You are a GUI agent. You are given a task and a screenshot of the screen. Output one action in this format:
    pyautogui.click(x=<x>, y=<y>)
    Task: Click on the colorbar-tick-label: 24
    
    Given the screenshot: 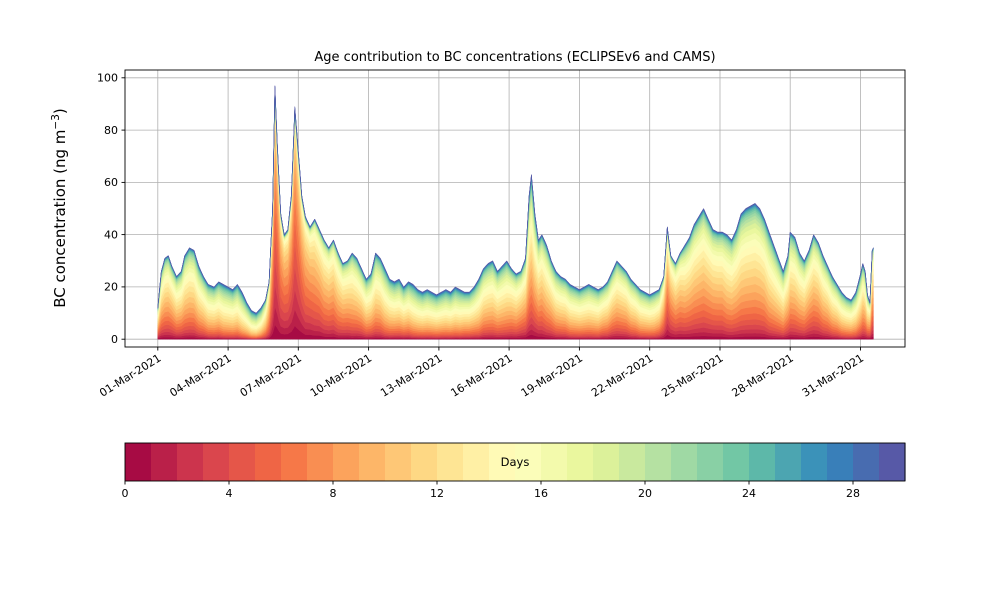 What is the action you would take?
    pyautogui.click(x=749, y=493)
    